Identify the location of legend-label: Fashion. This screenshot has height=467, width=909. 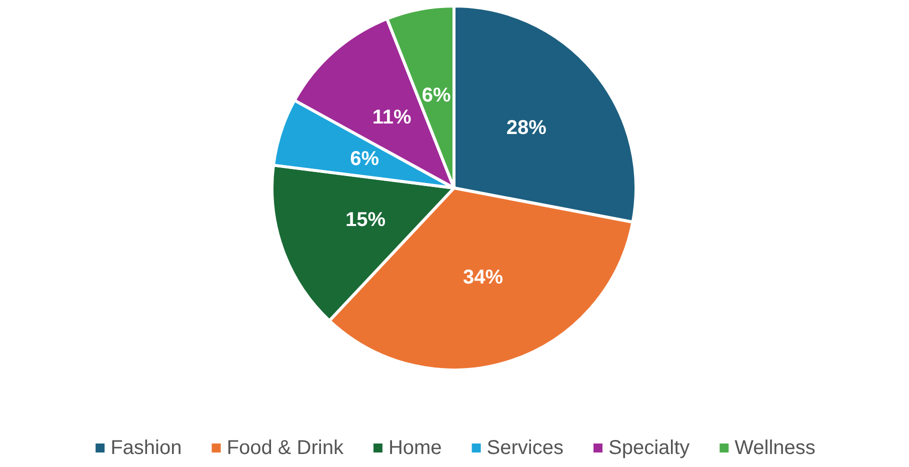
(146, 448).